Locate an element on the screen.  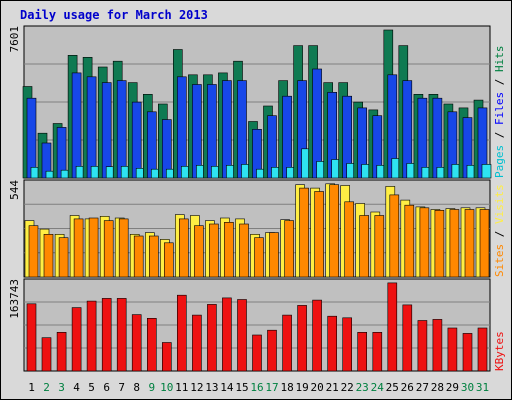
y-max-label: 7601 is located at coordinates (14, 39).